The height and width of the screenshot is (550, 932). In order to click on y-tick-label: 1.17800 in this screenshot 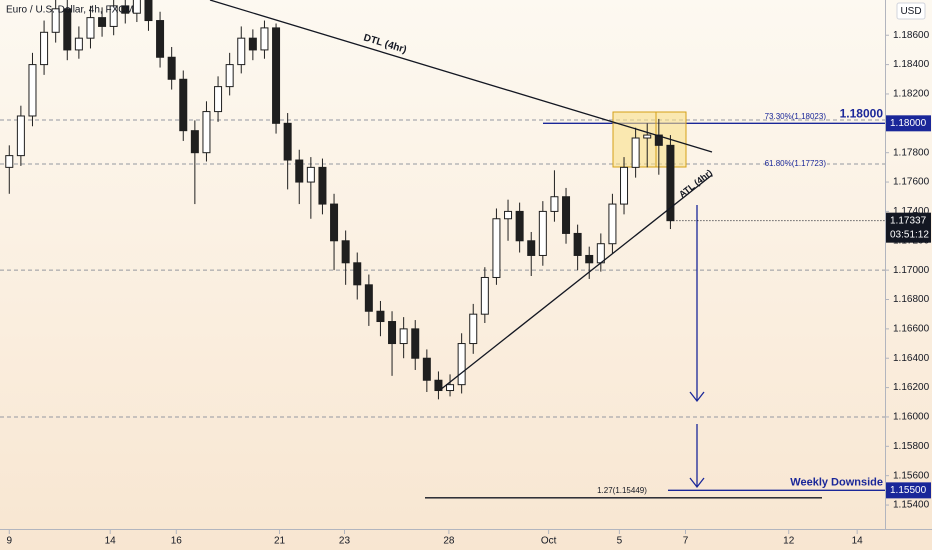, I will do `click(911, 152)`.